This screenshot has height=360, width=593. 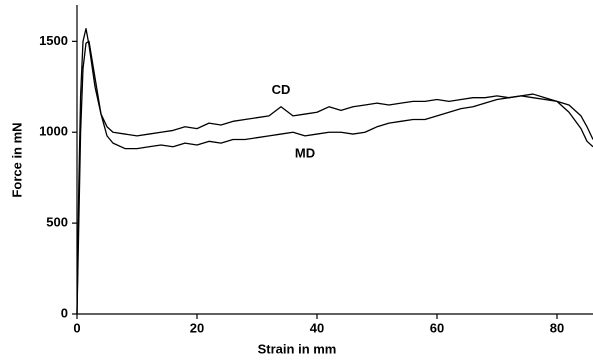 What do you see at coordinates (281, 89) in the screenshot?
I see `series-label: CD` at bounding box center [281, 89].